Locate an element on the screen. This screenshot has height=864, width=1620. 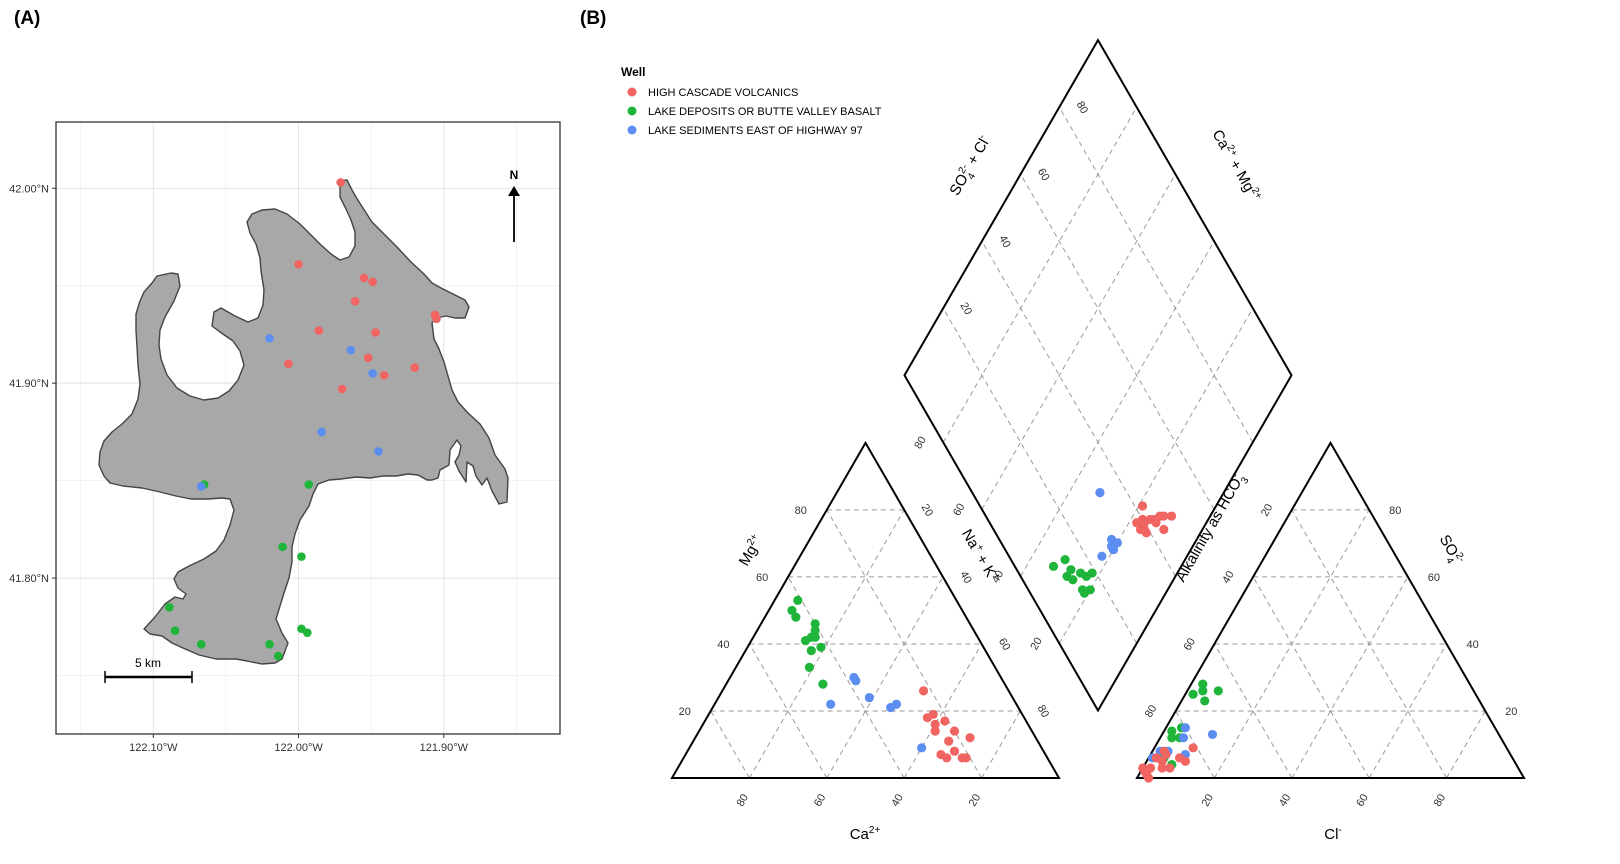
cl-tick-label: 20 is located at coordinates (1208, 800).